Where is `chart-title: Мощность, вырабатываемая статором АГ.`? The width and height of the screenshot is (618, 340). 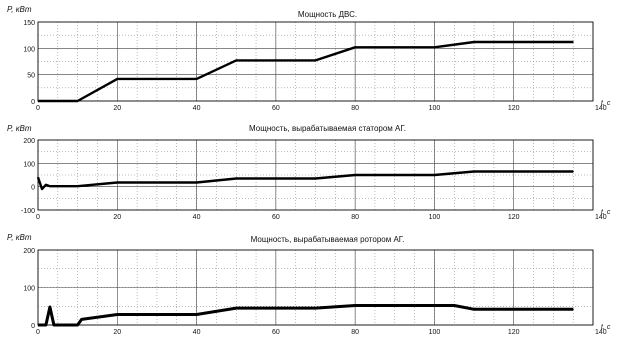
chart-title: Мощность, вырабатываемая статором АГ. is located at coordinates (327, 128).